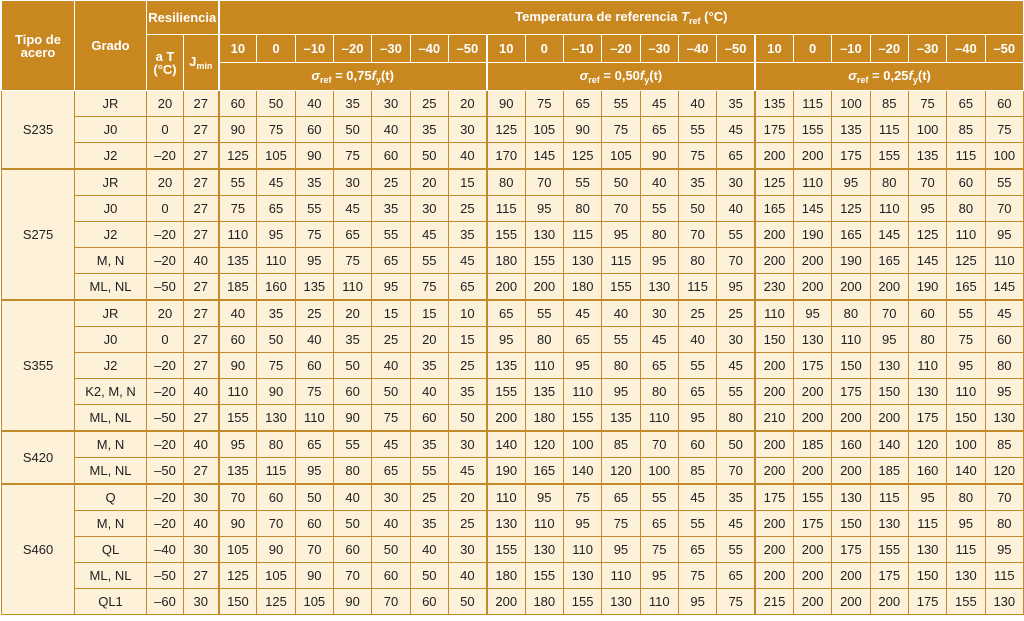  Describe the element at coordinates (314, 601) in the screenshot. I see `cell-value: 105` at that location.